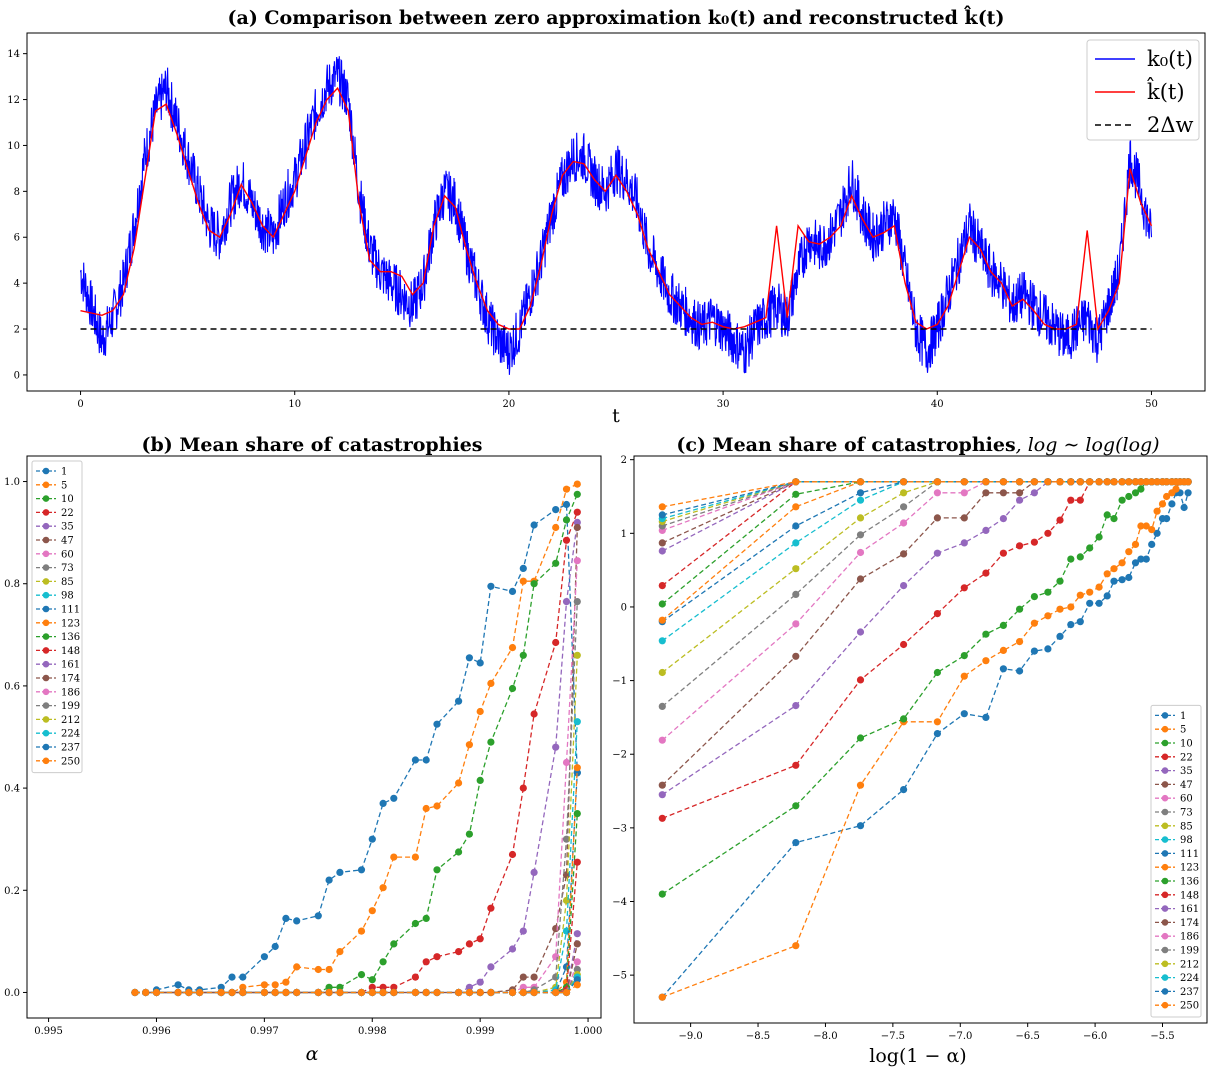 This screenshot has width=1216, height=1072. Describe the element at coordinates (690, 1036) in the screenshot. I see `x-tick-label-c-0: −9.0` at that location.